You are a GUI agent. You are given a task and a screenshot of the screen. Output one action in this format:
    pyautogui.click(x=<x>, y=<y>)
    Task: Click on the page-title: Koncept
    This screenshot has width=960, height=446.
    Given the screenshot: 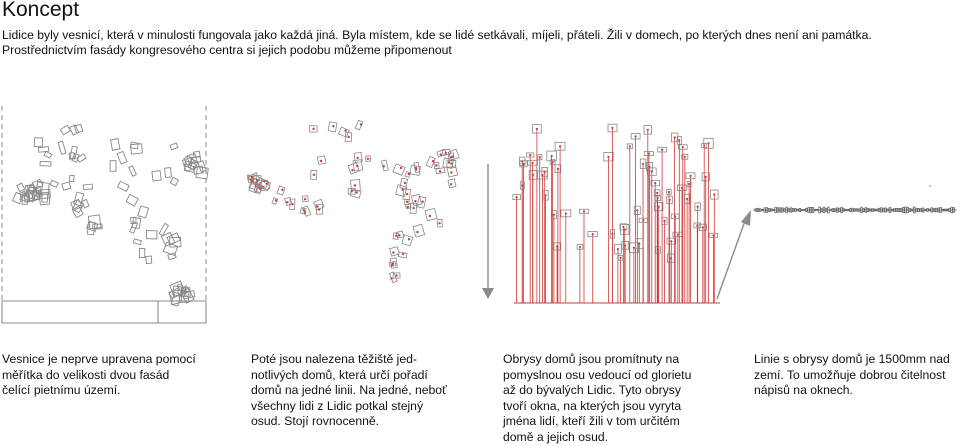 What is the action you would take?
    pyautogui.click(x=41, y=10)
    